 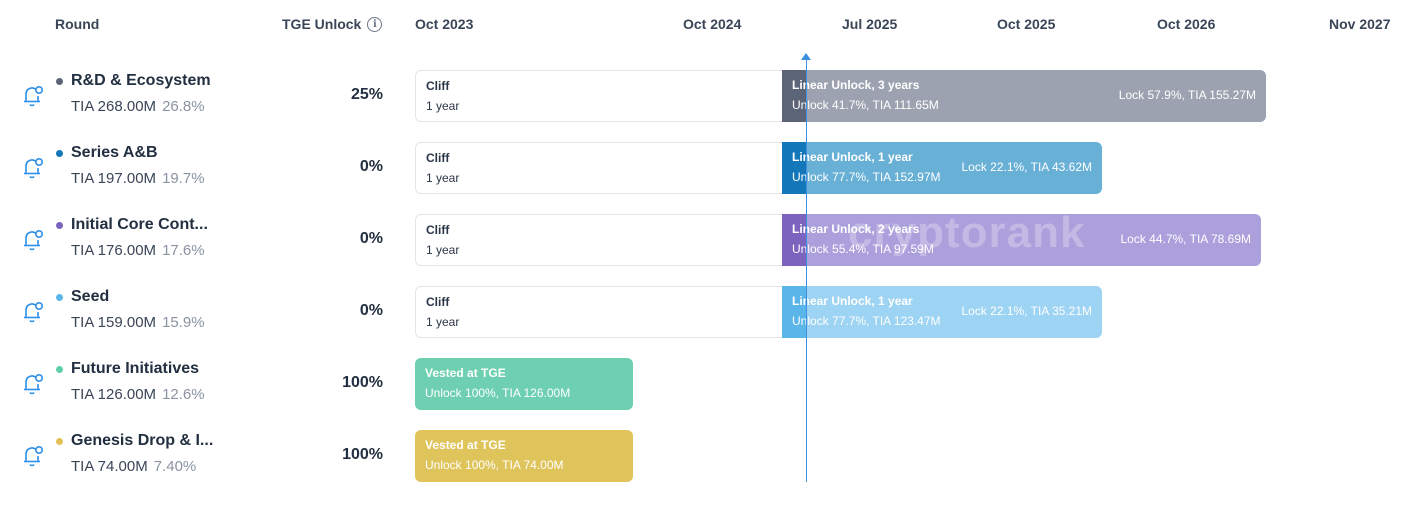 What do you see at coordinates (183, 250) in the screenshot?
I see `round-share-pct: 17.6%` at bounding box center [183, 250].